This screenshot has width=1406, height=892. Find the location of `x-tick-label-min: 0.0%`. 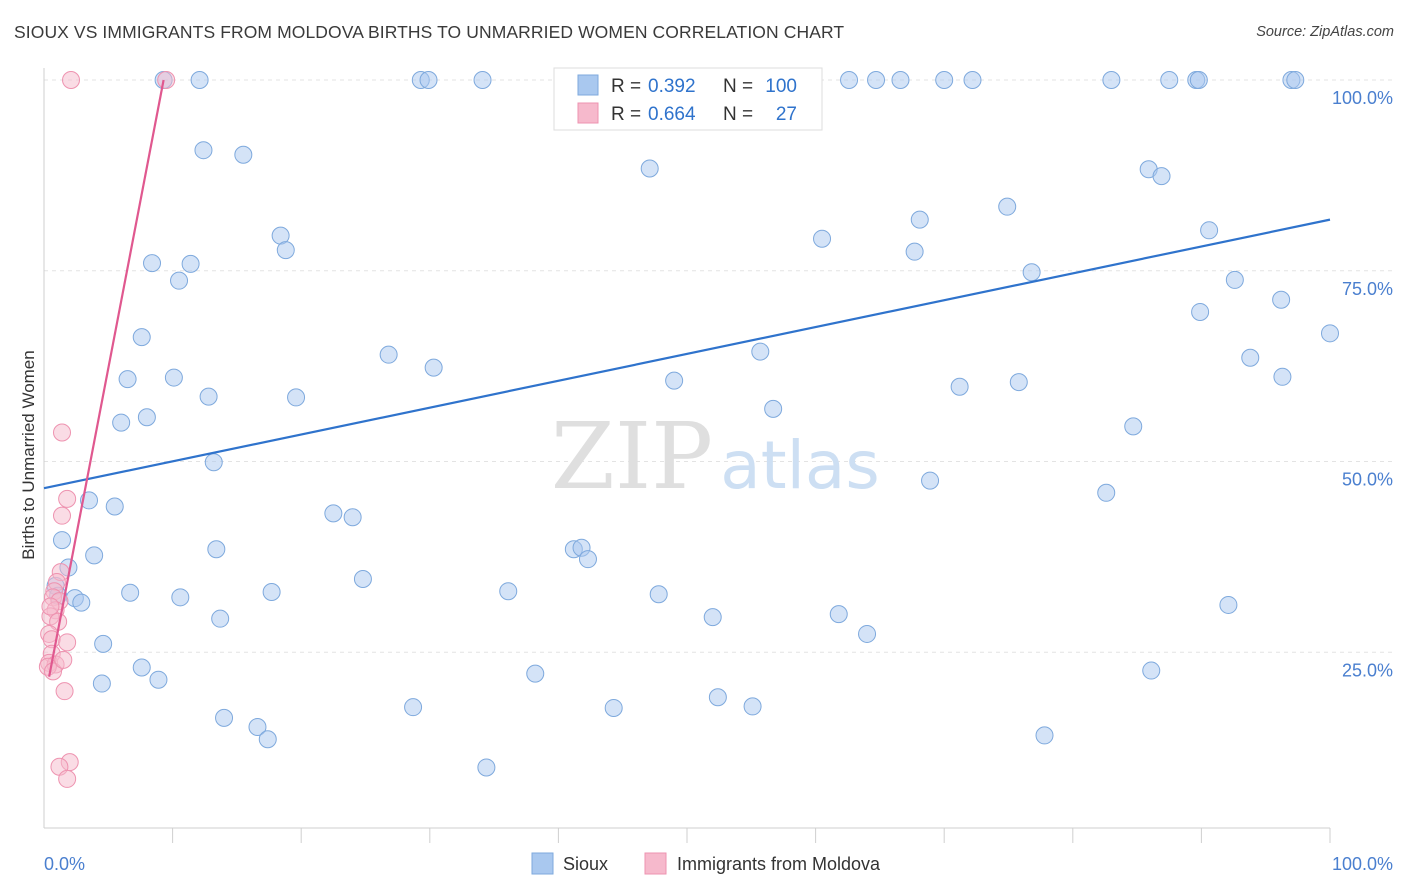

x-tick-label-min: 0.0% is located at coordinates (64, 864).